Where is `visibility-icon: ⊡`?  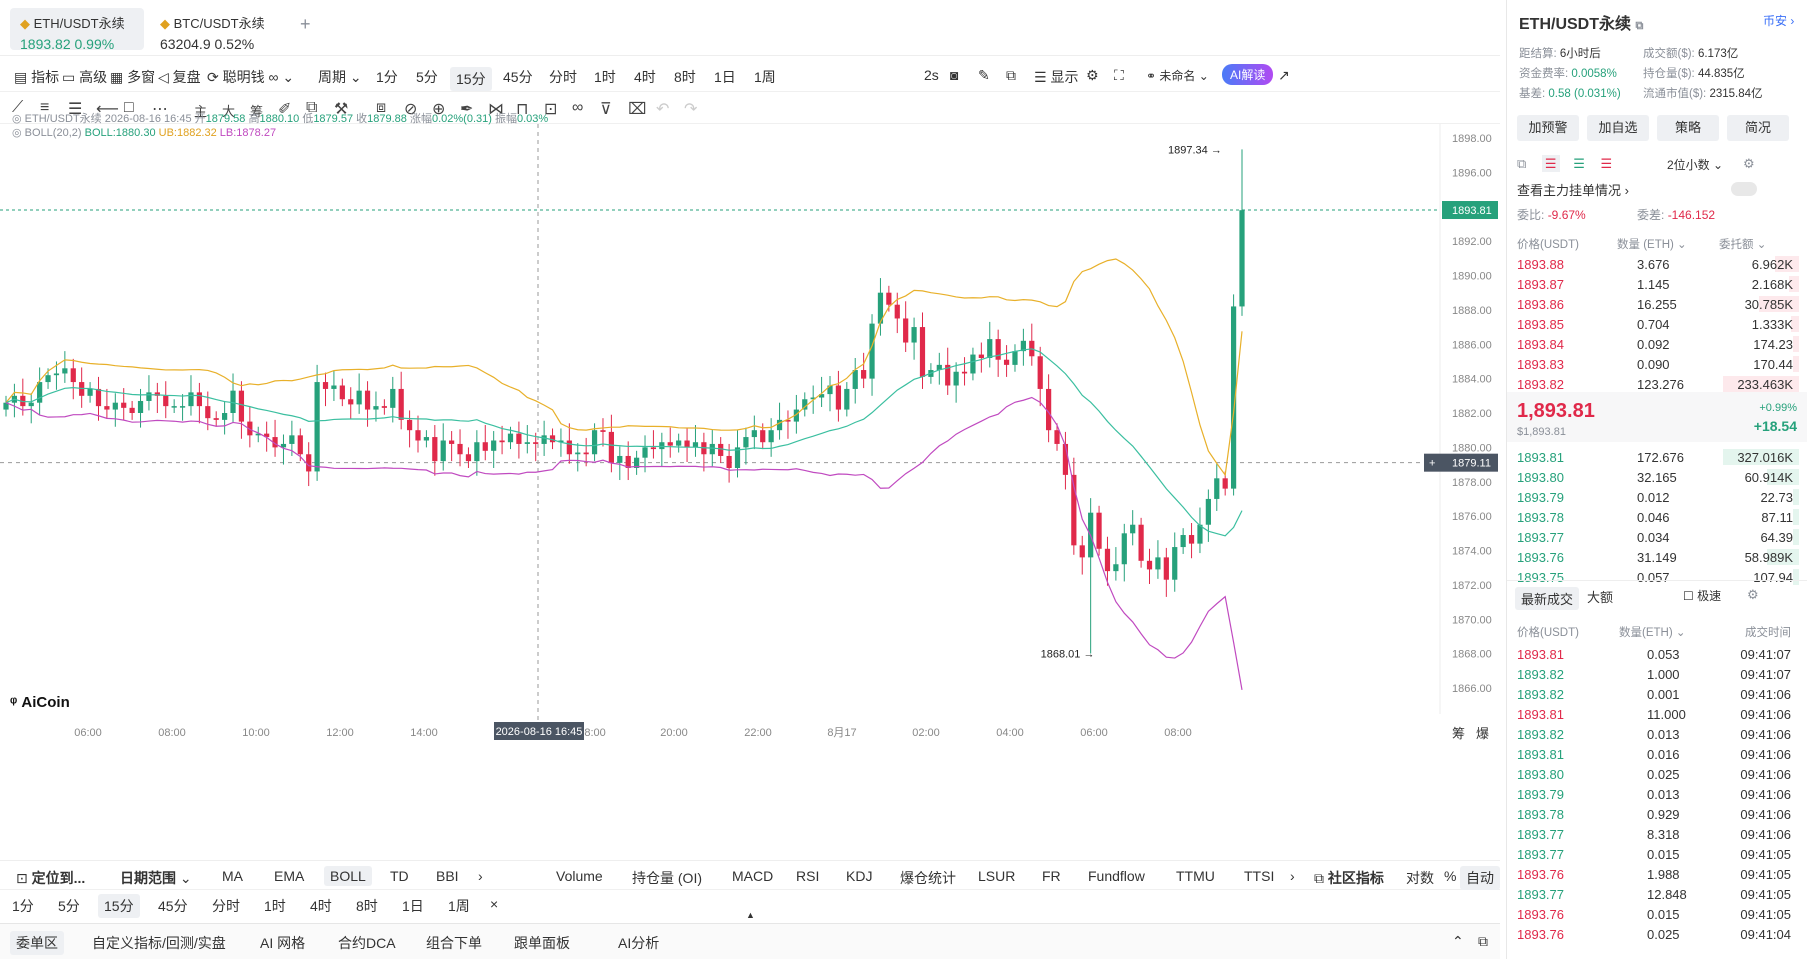 visibility-icon: ⊡ is located at coordinates (551, 109).